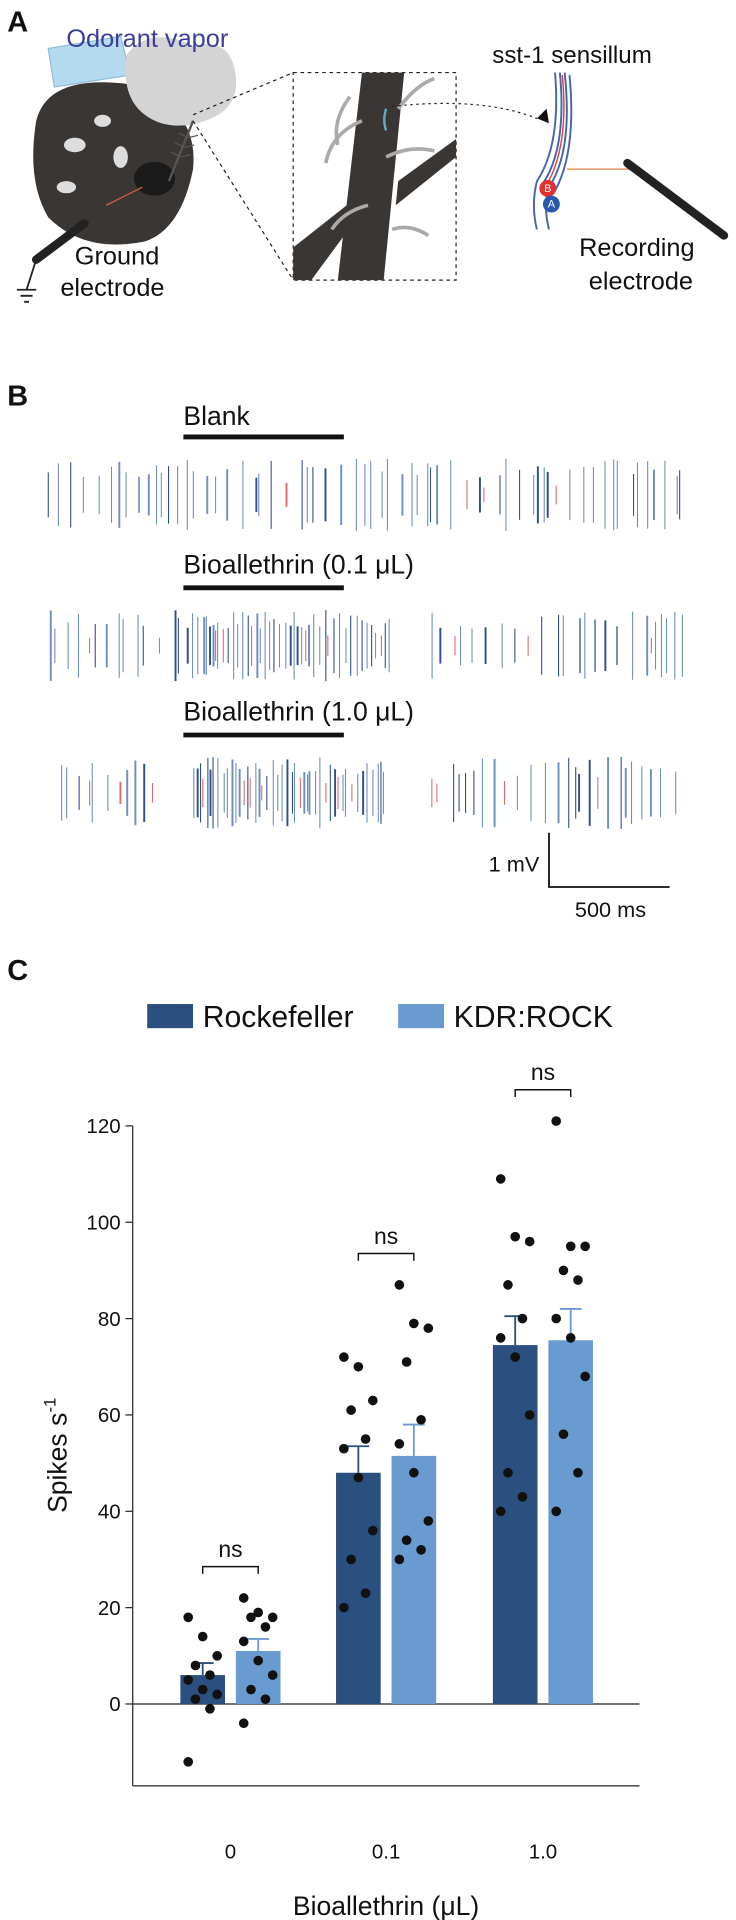  I want to click on y-tick-label: 80, so click(109, 1319).